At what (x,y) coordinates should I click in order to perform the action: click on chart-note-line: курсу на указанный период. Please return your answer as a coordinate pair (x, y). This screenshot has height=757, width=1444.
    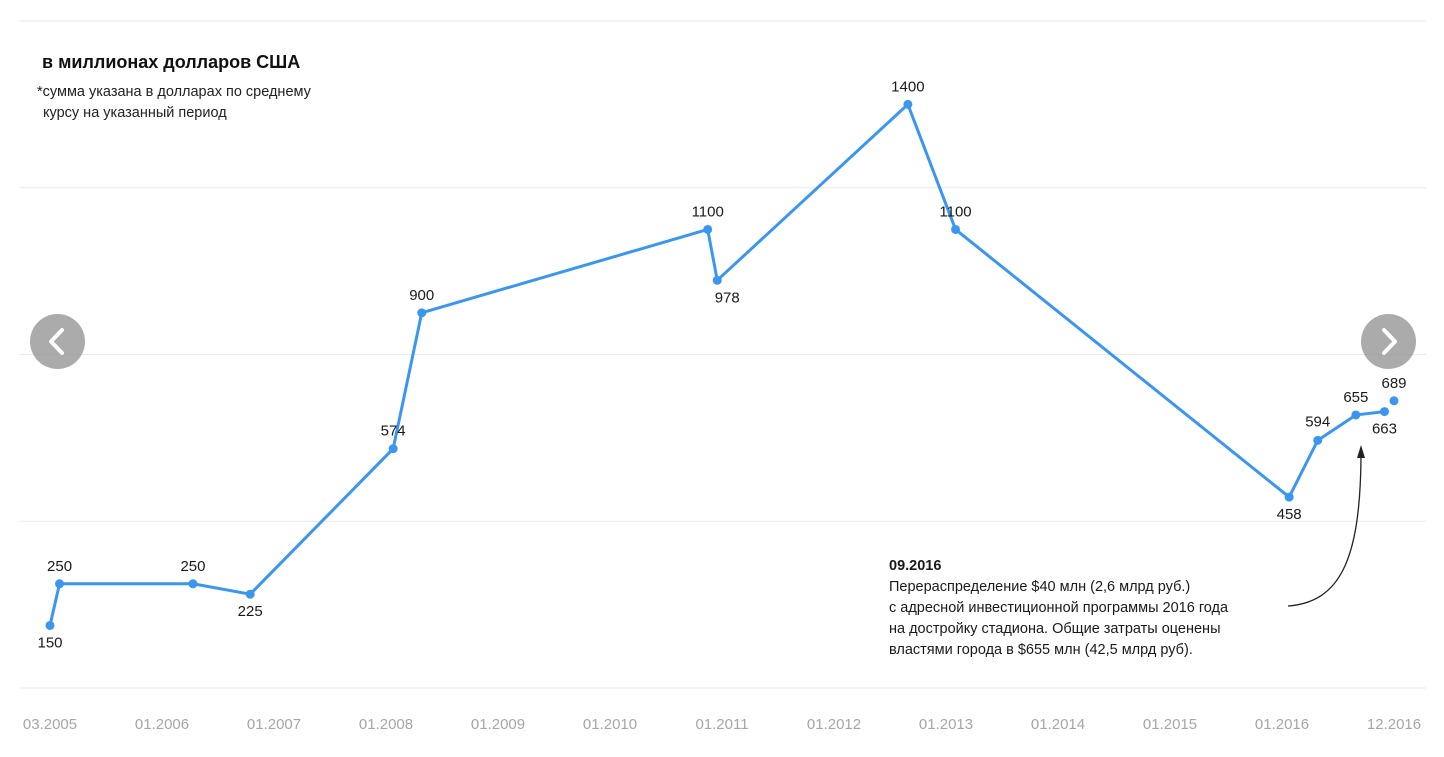
    Looking at the image, I should click on (135, 113).